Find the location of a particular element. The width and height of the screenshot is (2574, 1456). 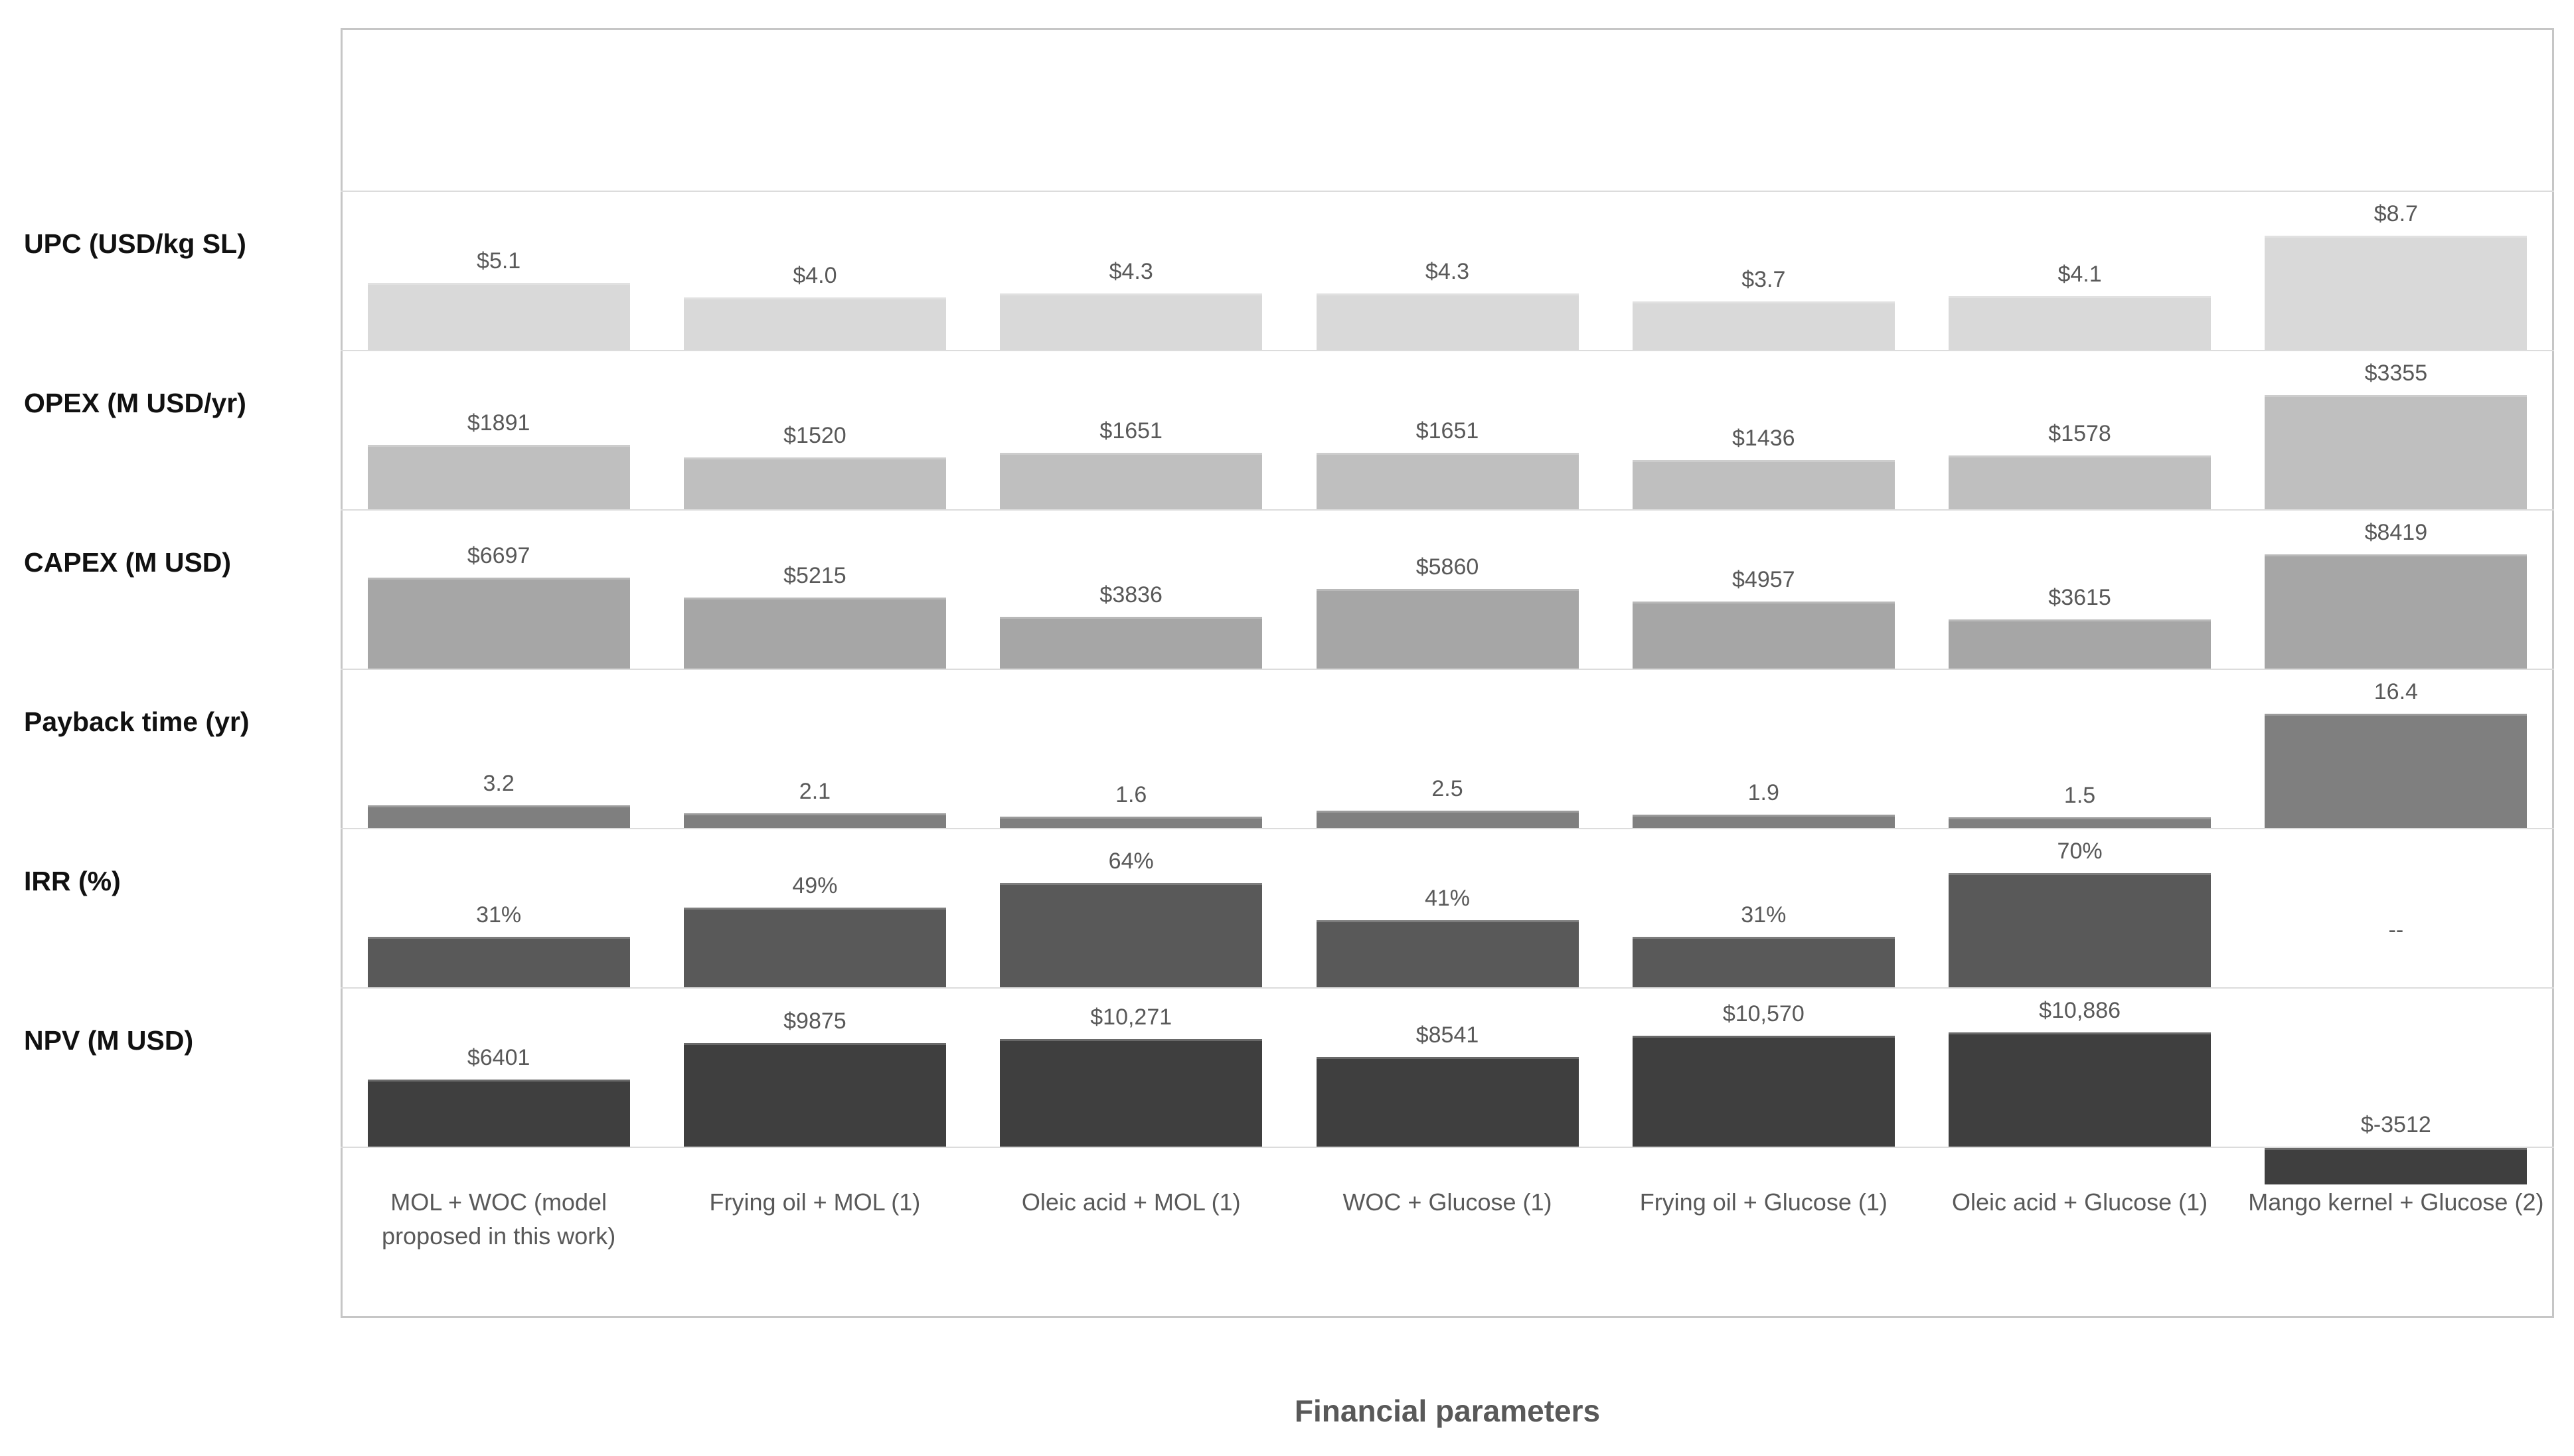

bar-value-label: $8419 is located at coordinates (2396, 532).